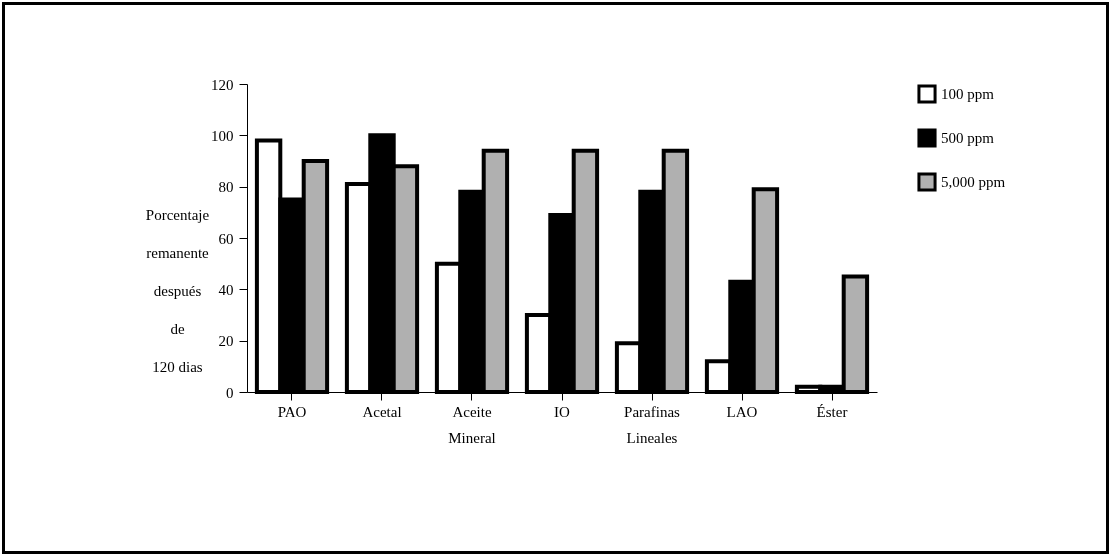  What do you see at coordinates (226, 289) in the screenshot?
I see `y-tick-label: 40` at bounding box center [226, 289].